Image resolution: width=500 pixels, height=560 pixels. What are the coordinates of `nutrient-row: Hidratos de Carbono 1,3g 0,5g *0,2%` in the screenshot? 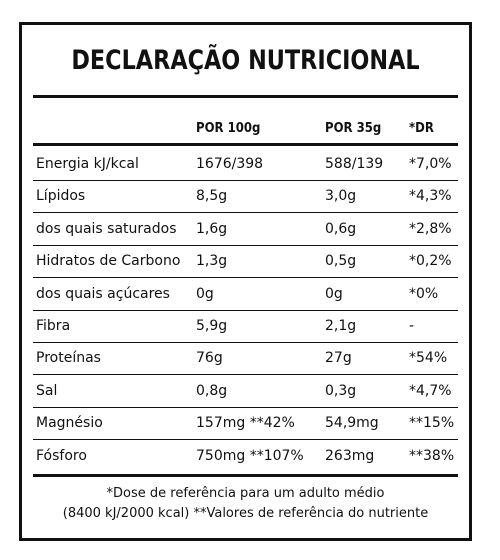 It's located at (245, 262).